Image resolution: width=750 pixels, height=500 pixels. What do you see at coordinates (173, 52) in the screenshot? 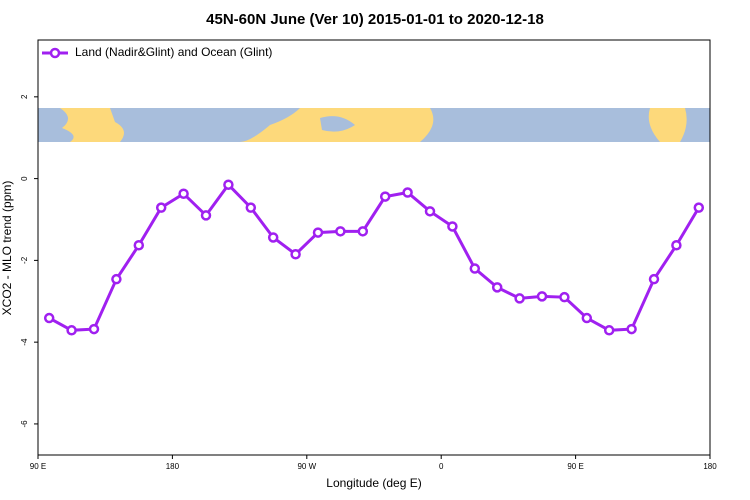
I see `legend-label: Land (Nadir&Glint) and Ocean (Glint)` at bounding box center [173, 52].